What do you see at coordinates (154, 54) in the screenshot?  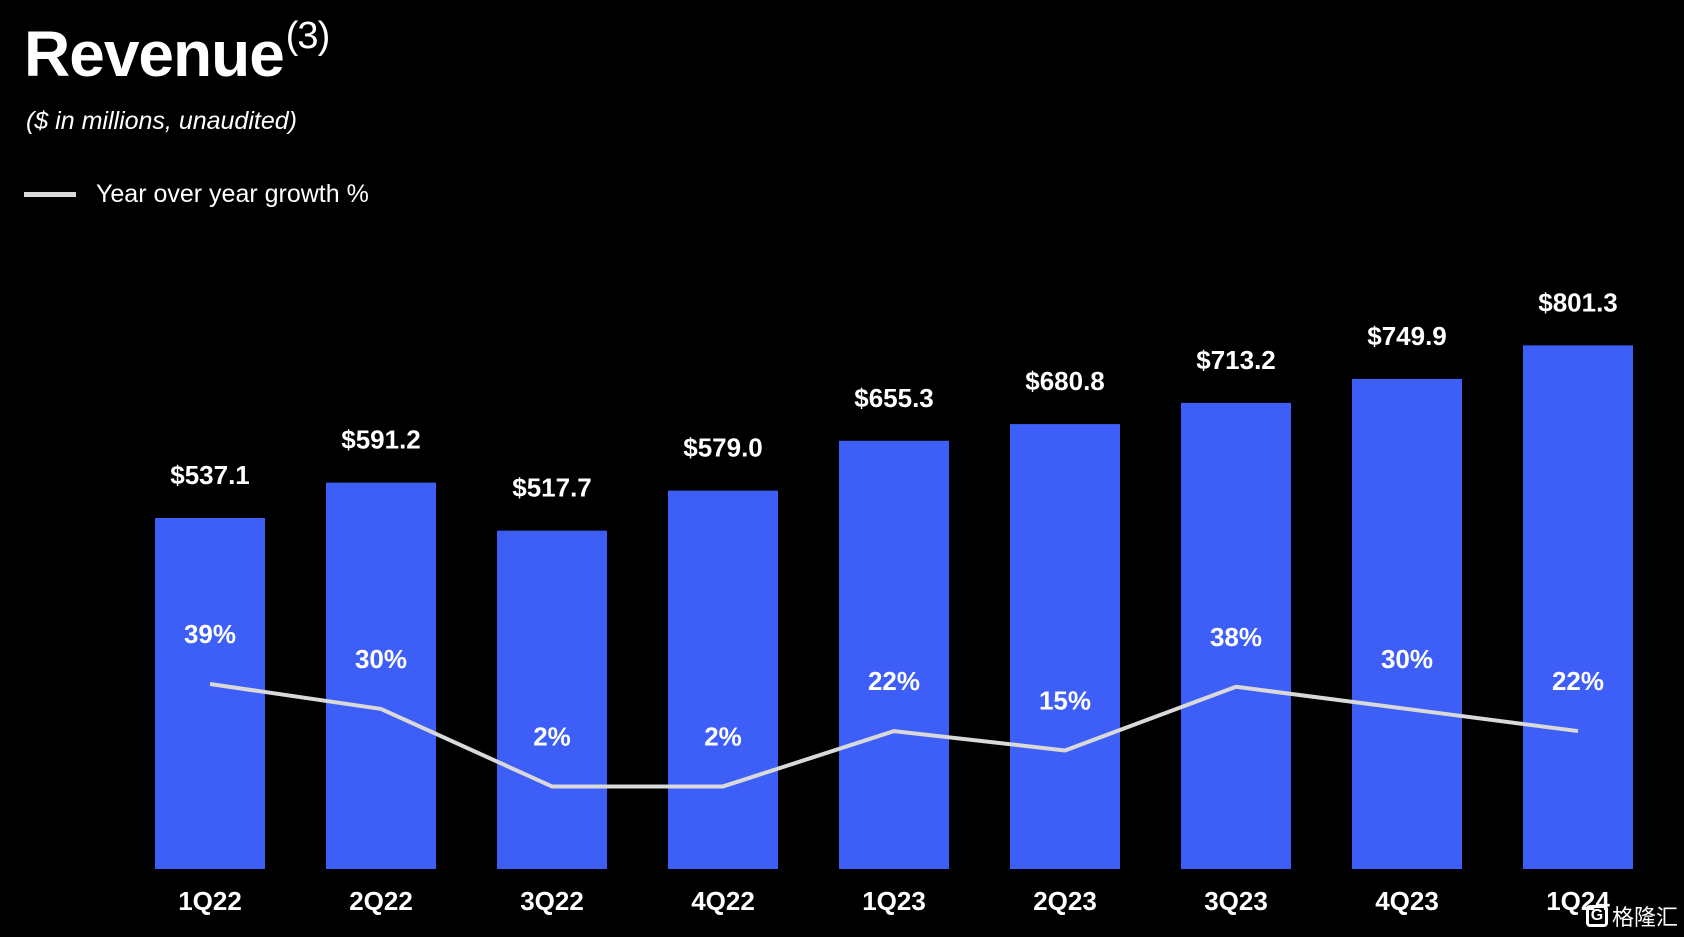 I see `title-text: Revenue` at bounding box center [154, 54].